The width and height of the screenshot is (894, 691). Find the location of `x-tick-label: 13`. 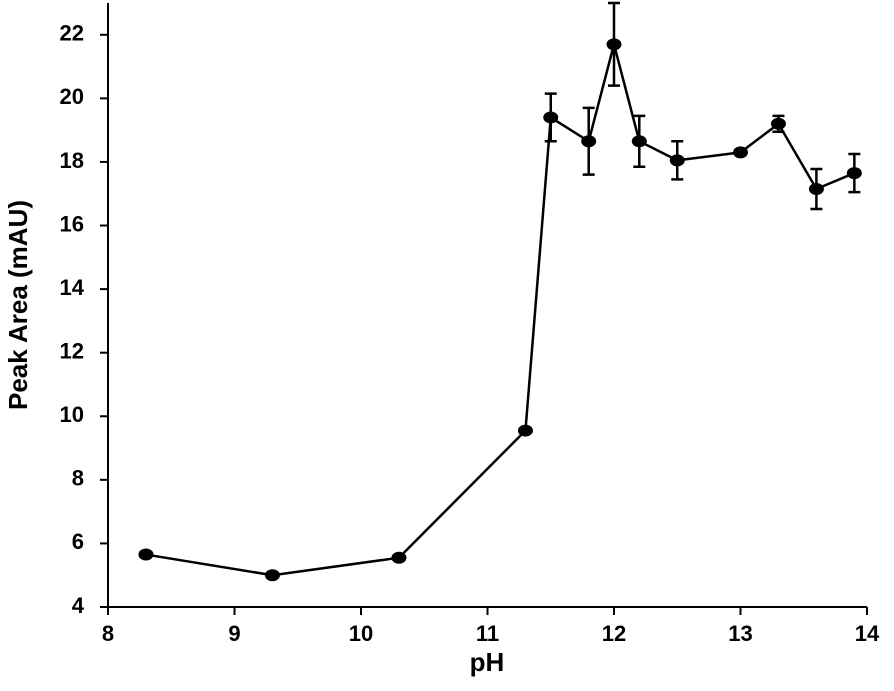

x-tick-label: 13 is located at coordinates (740, 633).